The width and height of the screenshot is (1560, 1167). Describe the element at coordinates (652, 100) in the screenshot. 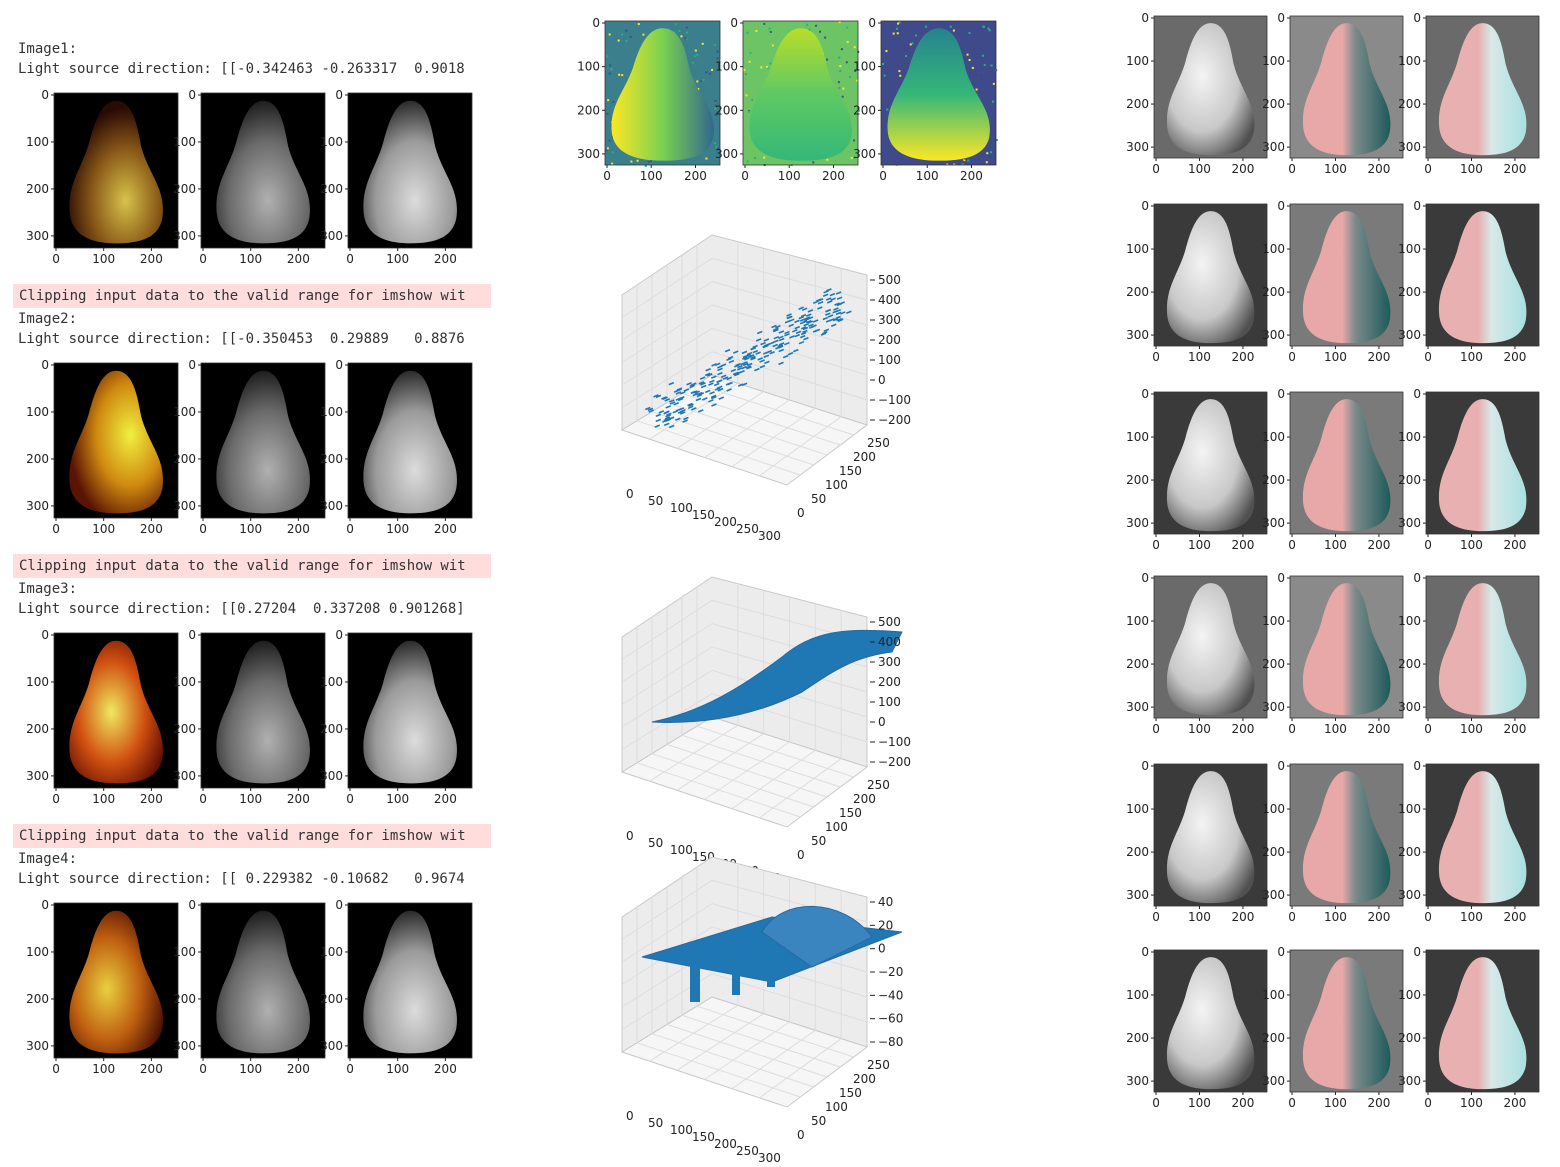

I see `normal-x-heatmap: 01002003000 100 200` at that location.